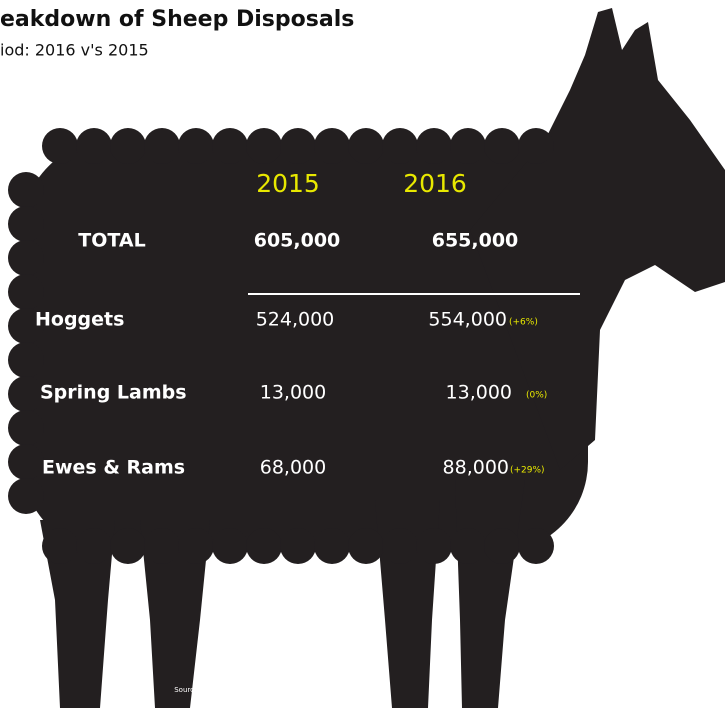  What do you see at coordinates (536, 396) in the screenshot?
I see `change: (0%)` at bounding box center [536, 396].